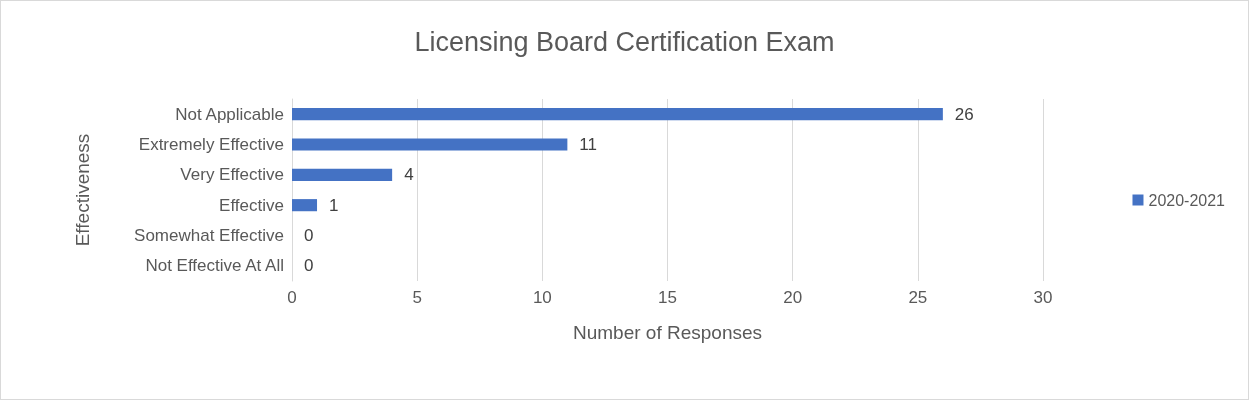 The image size is (1249, 400). I want to click on chart-title: Licensing Board Certification Exam, so click(624, 41).